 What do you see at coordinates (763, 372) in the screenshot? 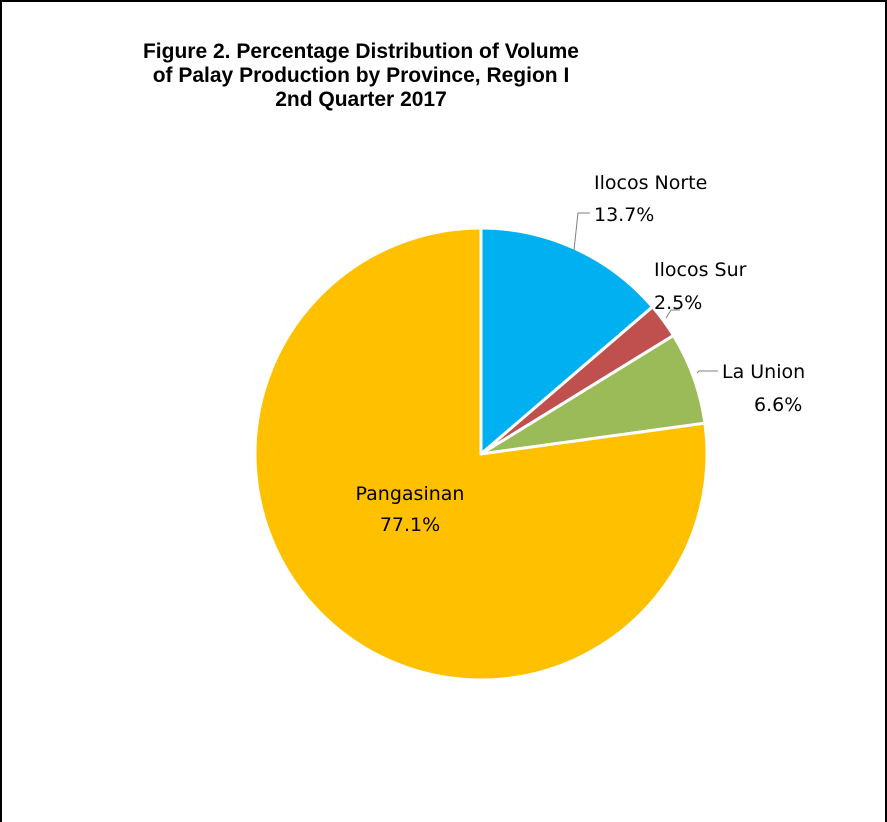
I see `slice-name-label-la-union: La Union` at bounding box center [763, 372].